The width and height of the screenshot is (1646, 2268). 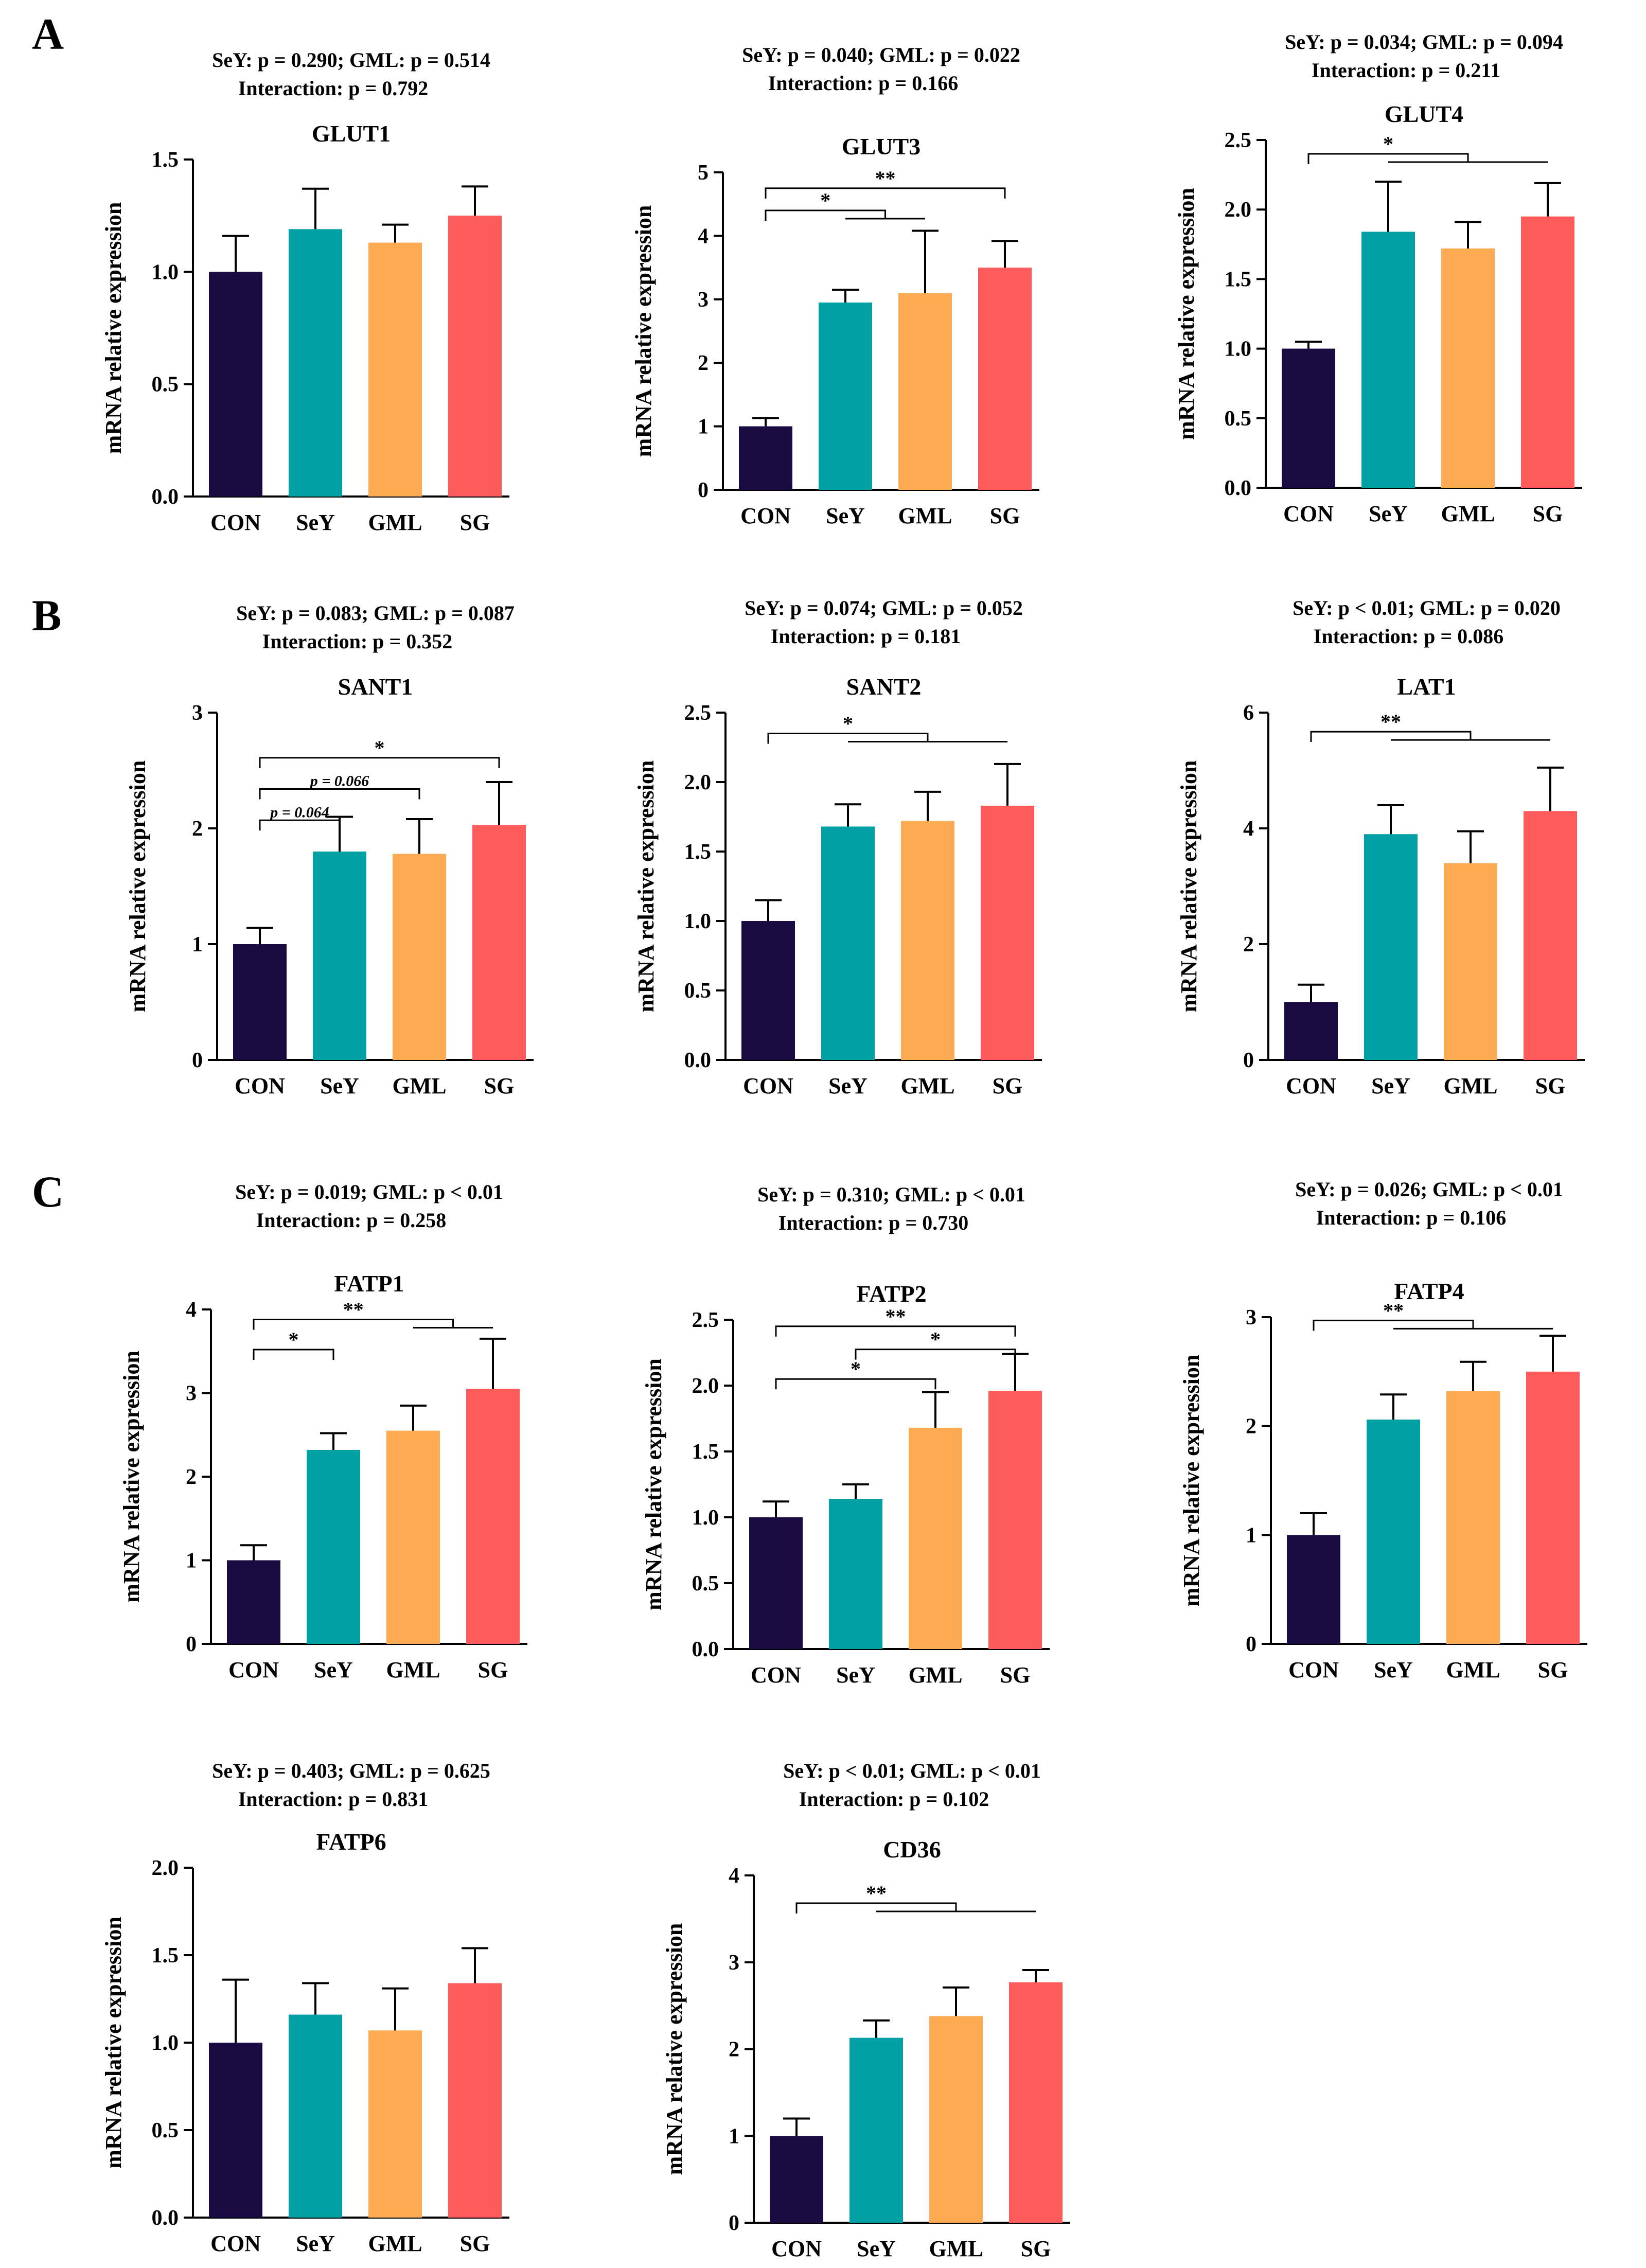 What do you see at coordinates (891, 1194) in the screenshot?
I see `stats-line-1: SeY: p = 0.310; GML: p < 0.01` at bounding box center [891, 1194].